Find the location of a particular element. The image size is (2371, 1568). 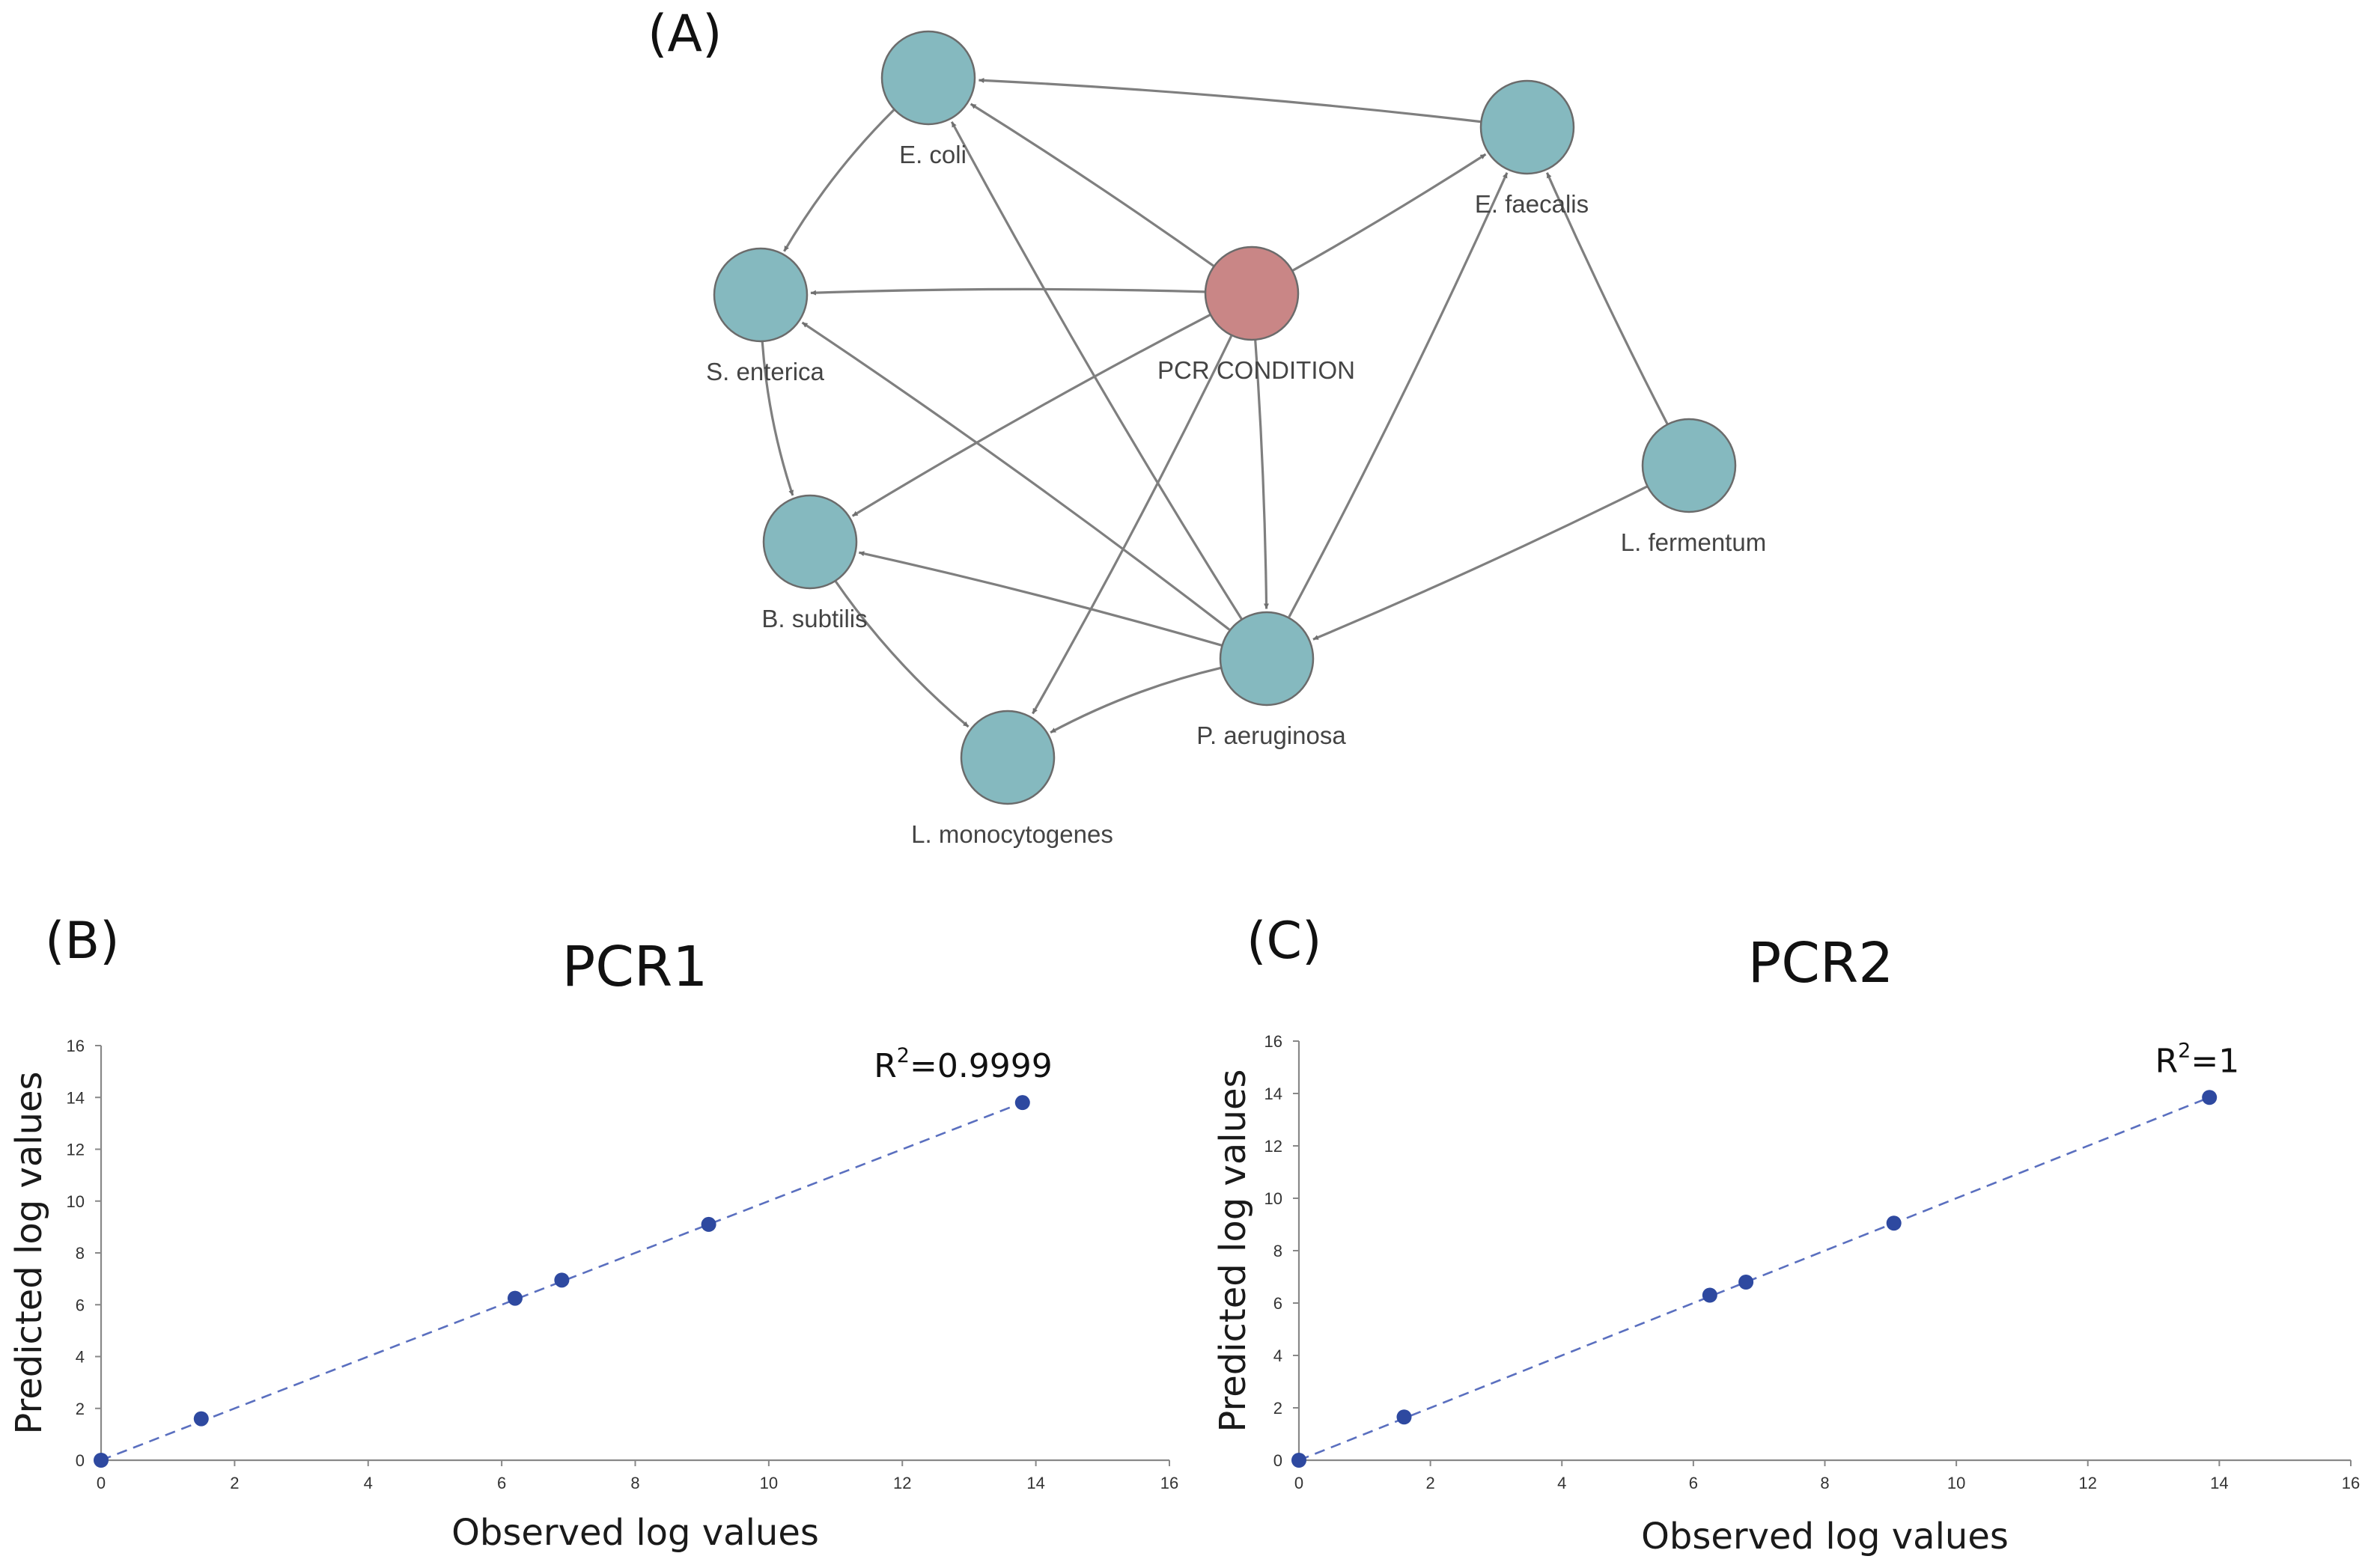

edge-lfermentum-to-efaecalis is located at coordinates (1607, 298).